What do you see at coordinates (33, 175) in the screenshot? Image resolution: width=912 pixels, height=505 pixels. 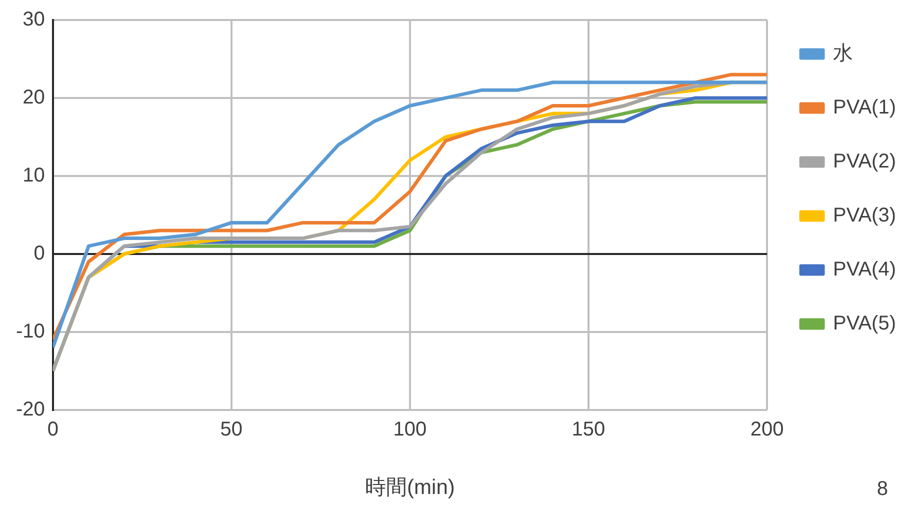 I see `y-tick-label: 10` at bounding box center [33, 175].